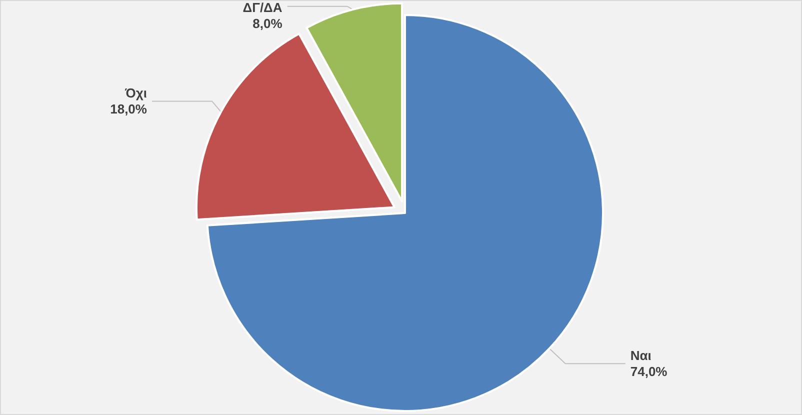 Image resolution: width=802 pixels, height=415 pixels. Describe the element at coordinates (129, 109) in the screenshot. I see `data-label: 18,0%` at that location.